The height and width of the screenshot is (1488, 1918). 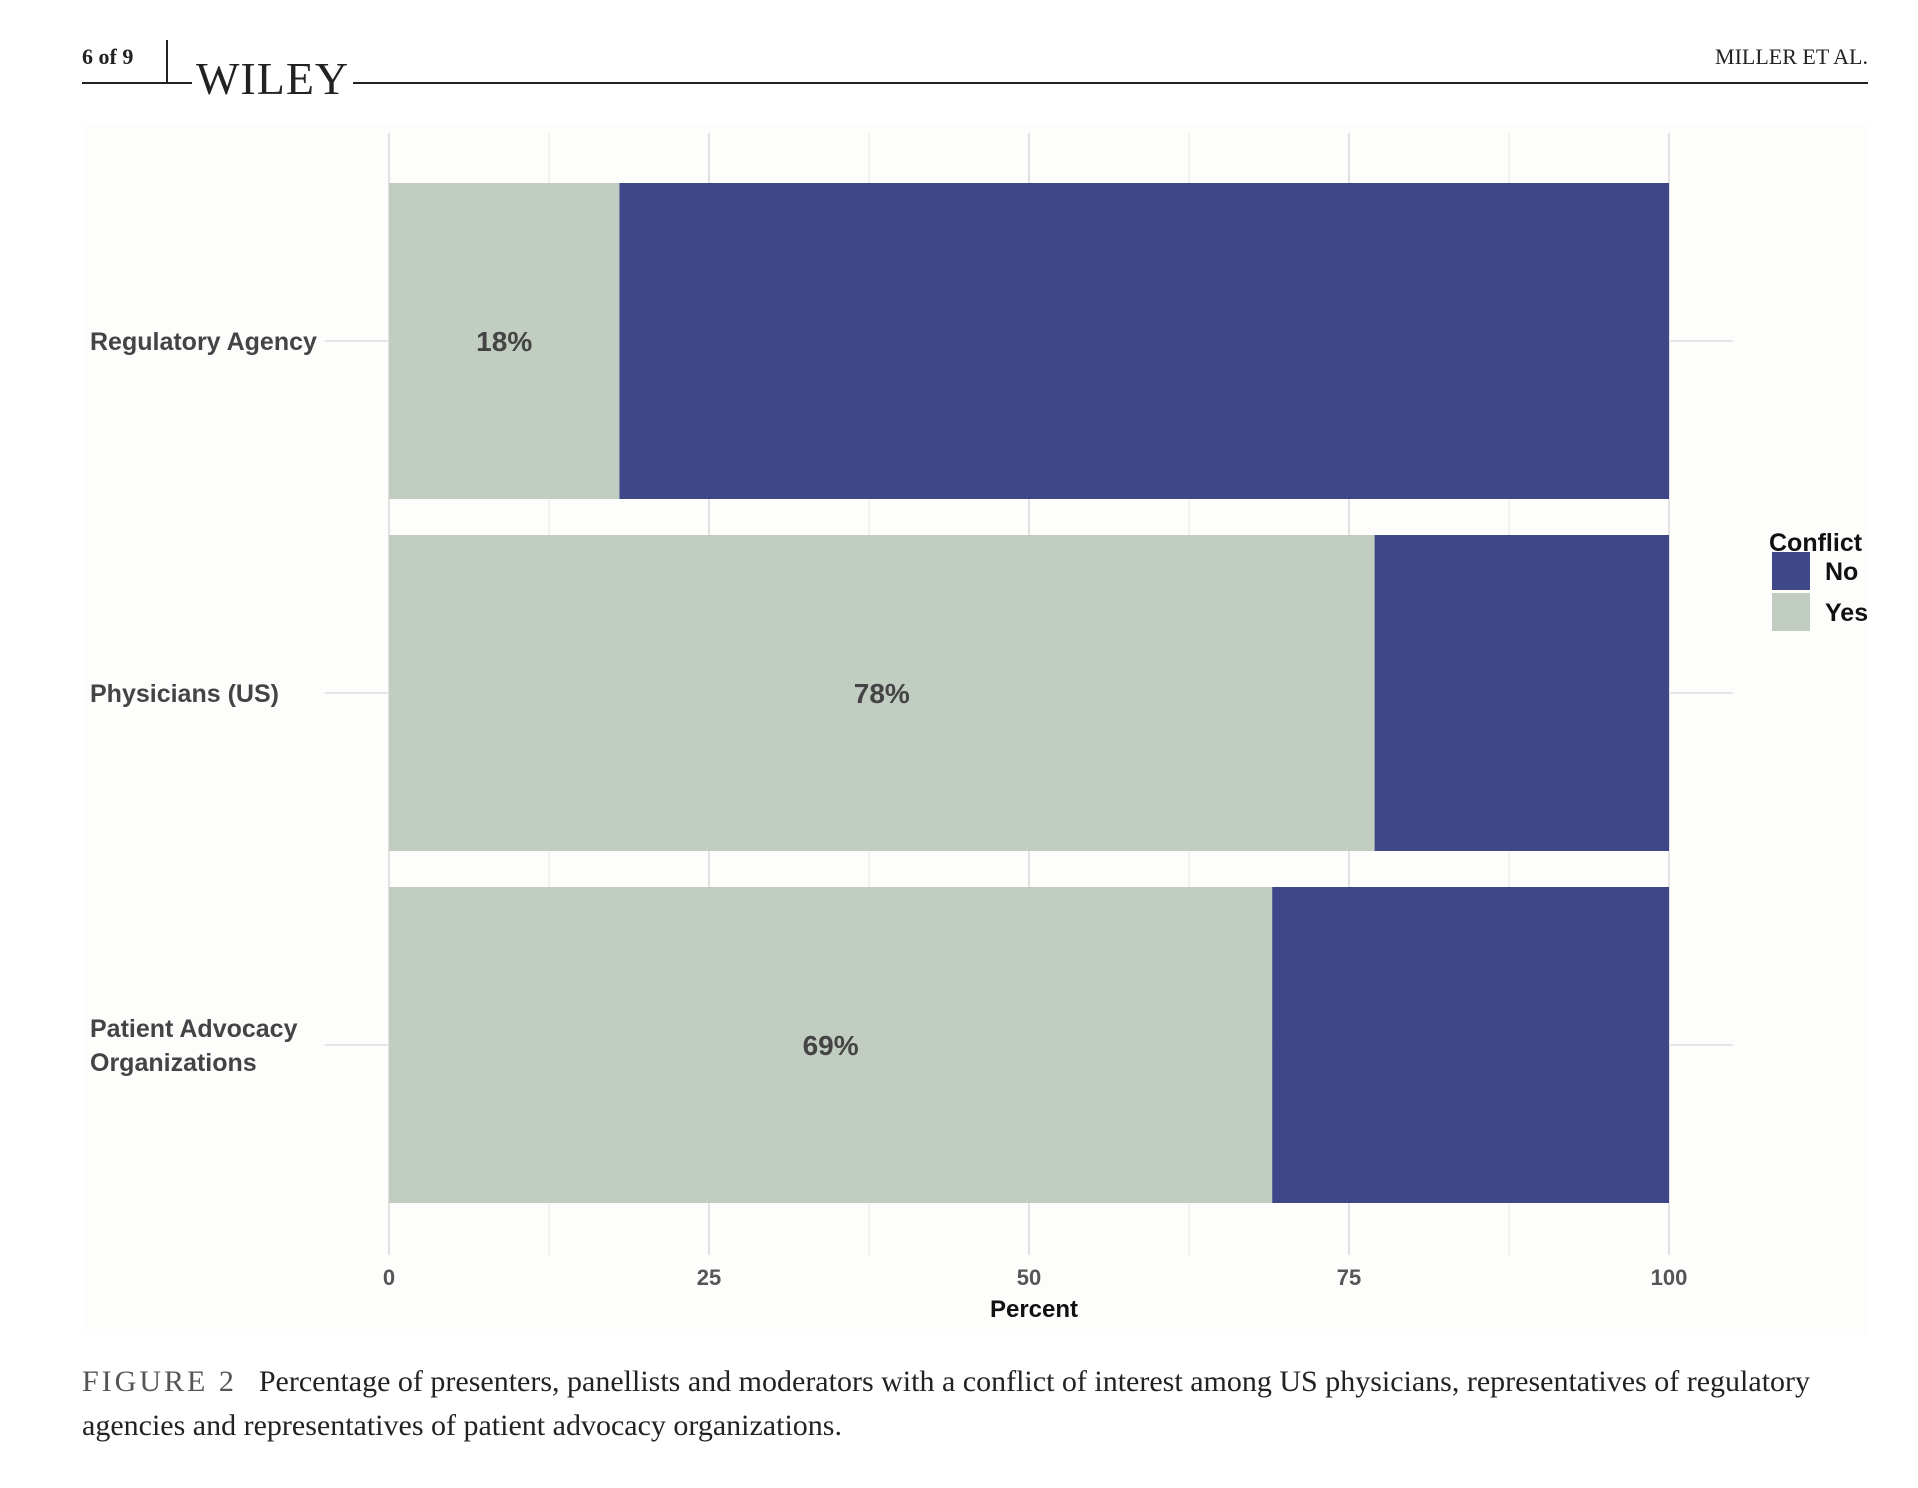 What do you see at coordinates (1791, 612) in the screenshot?
I see `legend-swatch-yes` at bounding box center [1791, 612].